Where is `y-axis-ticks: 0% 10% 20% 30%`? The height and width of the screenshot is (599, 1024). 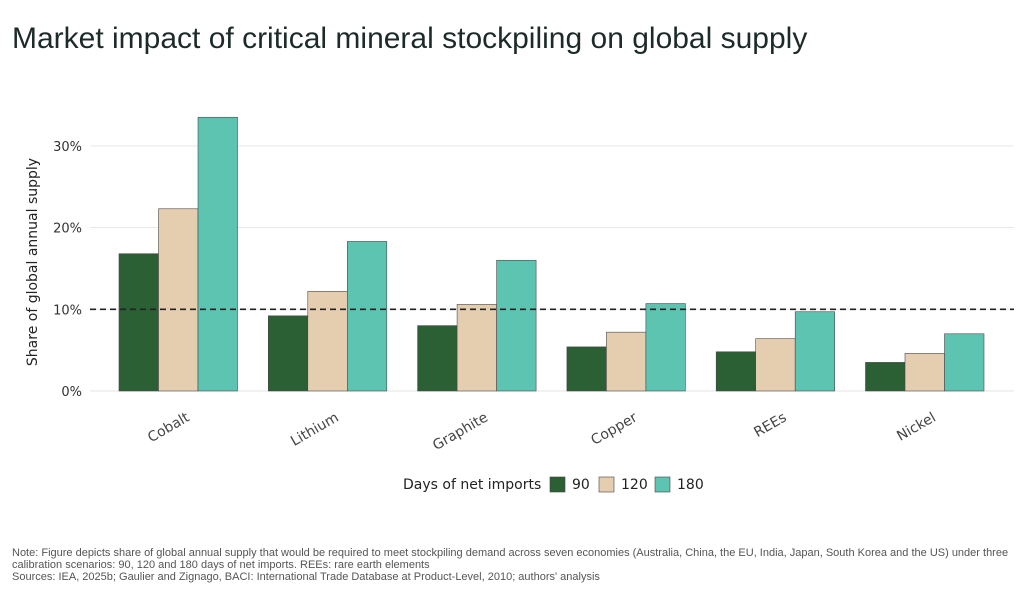 y-axis-ticks: 0% 10% 20% 30% is located at coordinates (67, 270).